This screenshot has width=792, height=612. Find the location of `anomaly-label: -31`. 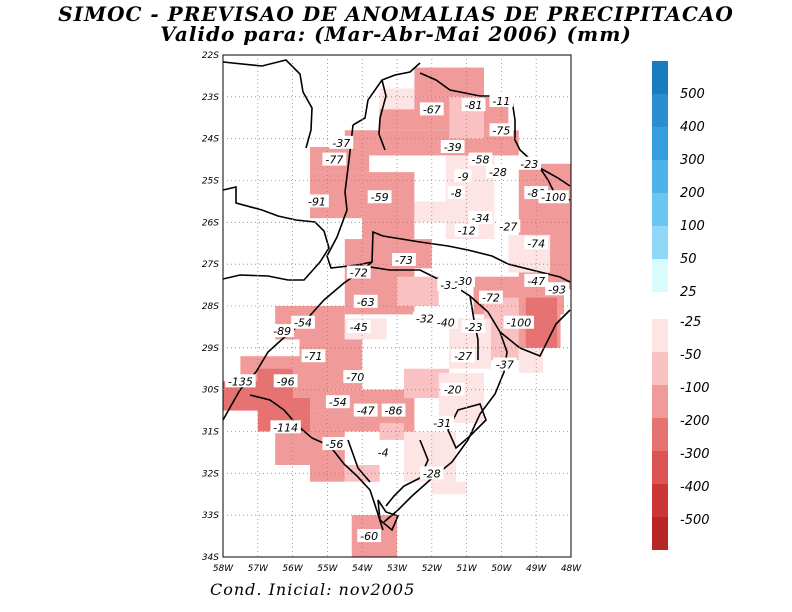

anomaly-label: -31 is located at coordinates (442, 423).